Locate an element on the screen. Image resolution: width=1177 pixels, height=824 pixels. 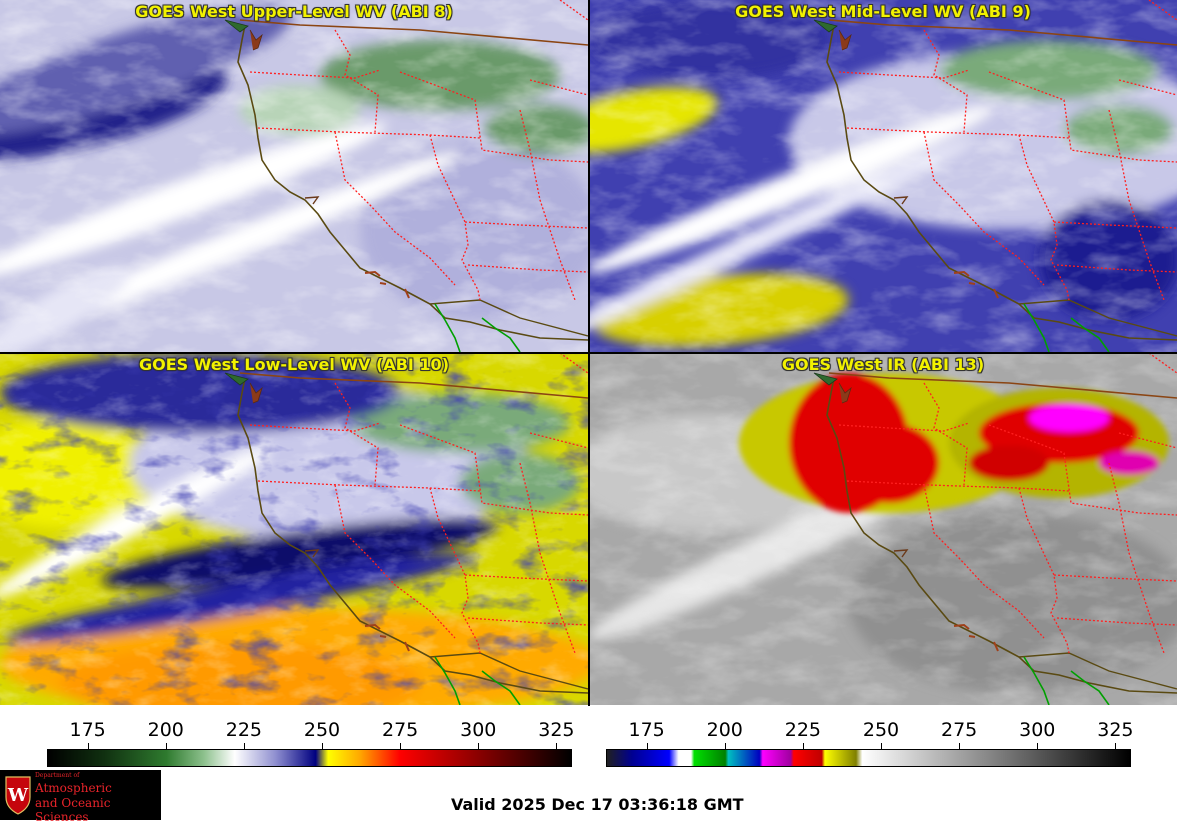
panel-title-ir: GOES West IR (ABI 13) is located at coordinates (883, 364).